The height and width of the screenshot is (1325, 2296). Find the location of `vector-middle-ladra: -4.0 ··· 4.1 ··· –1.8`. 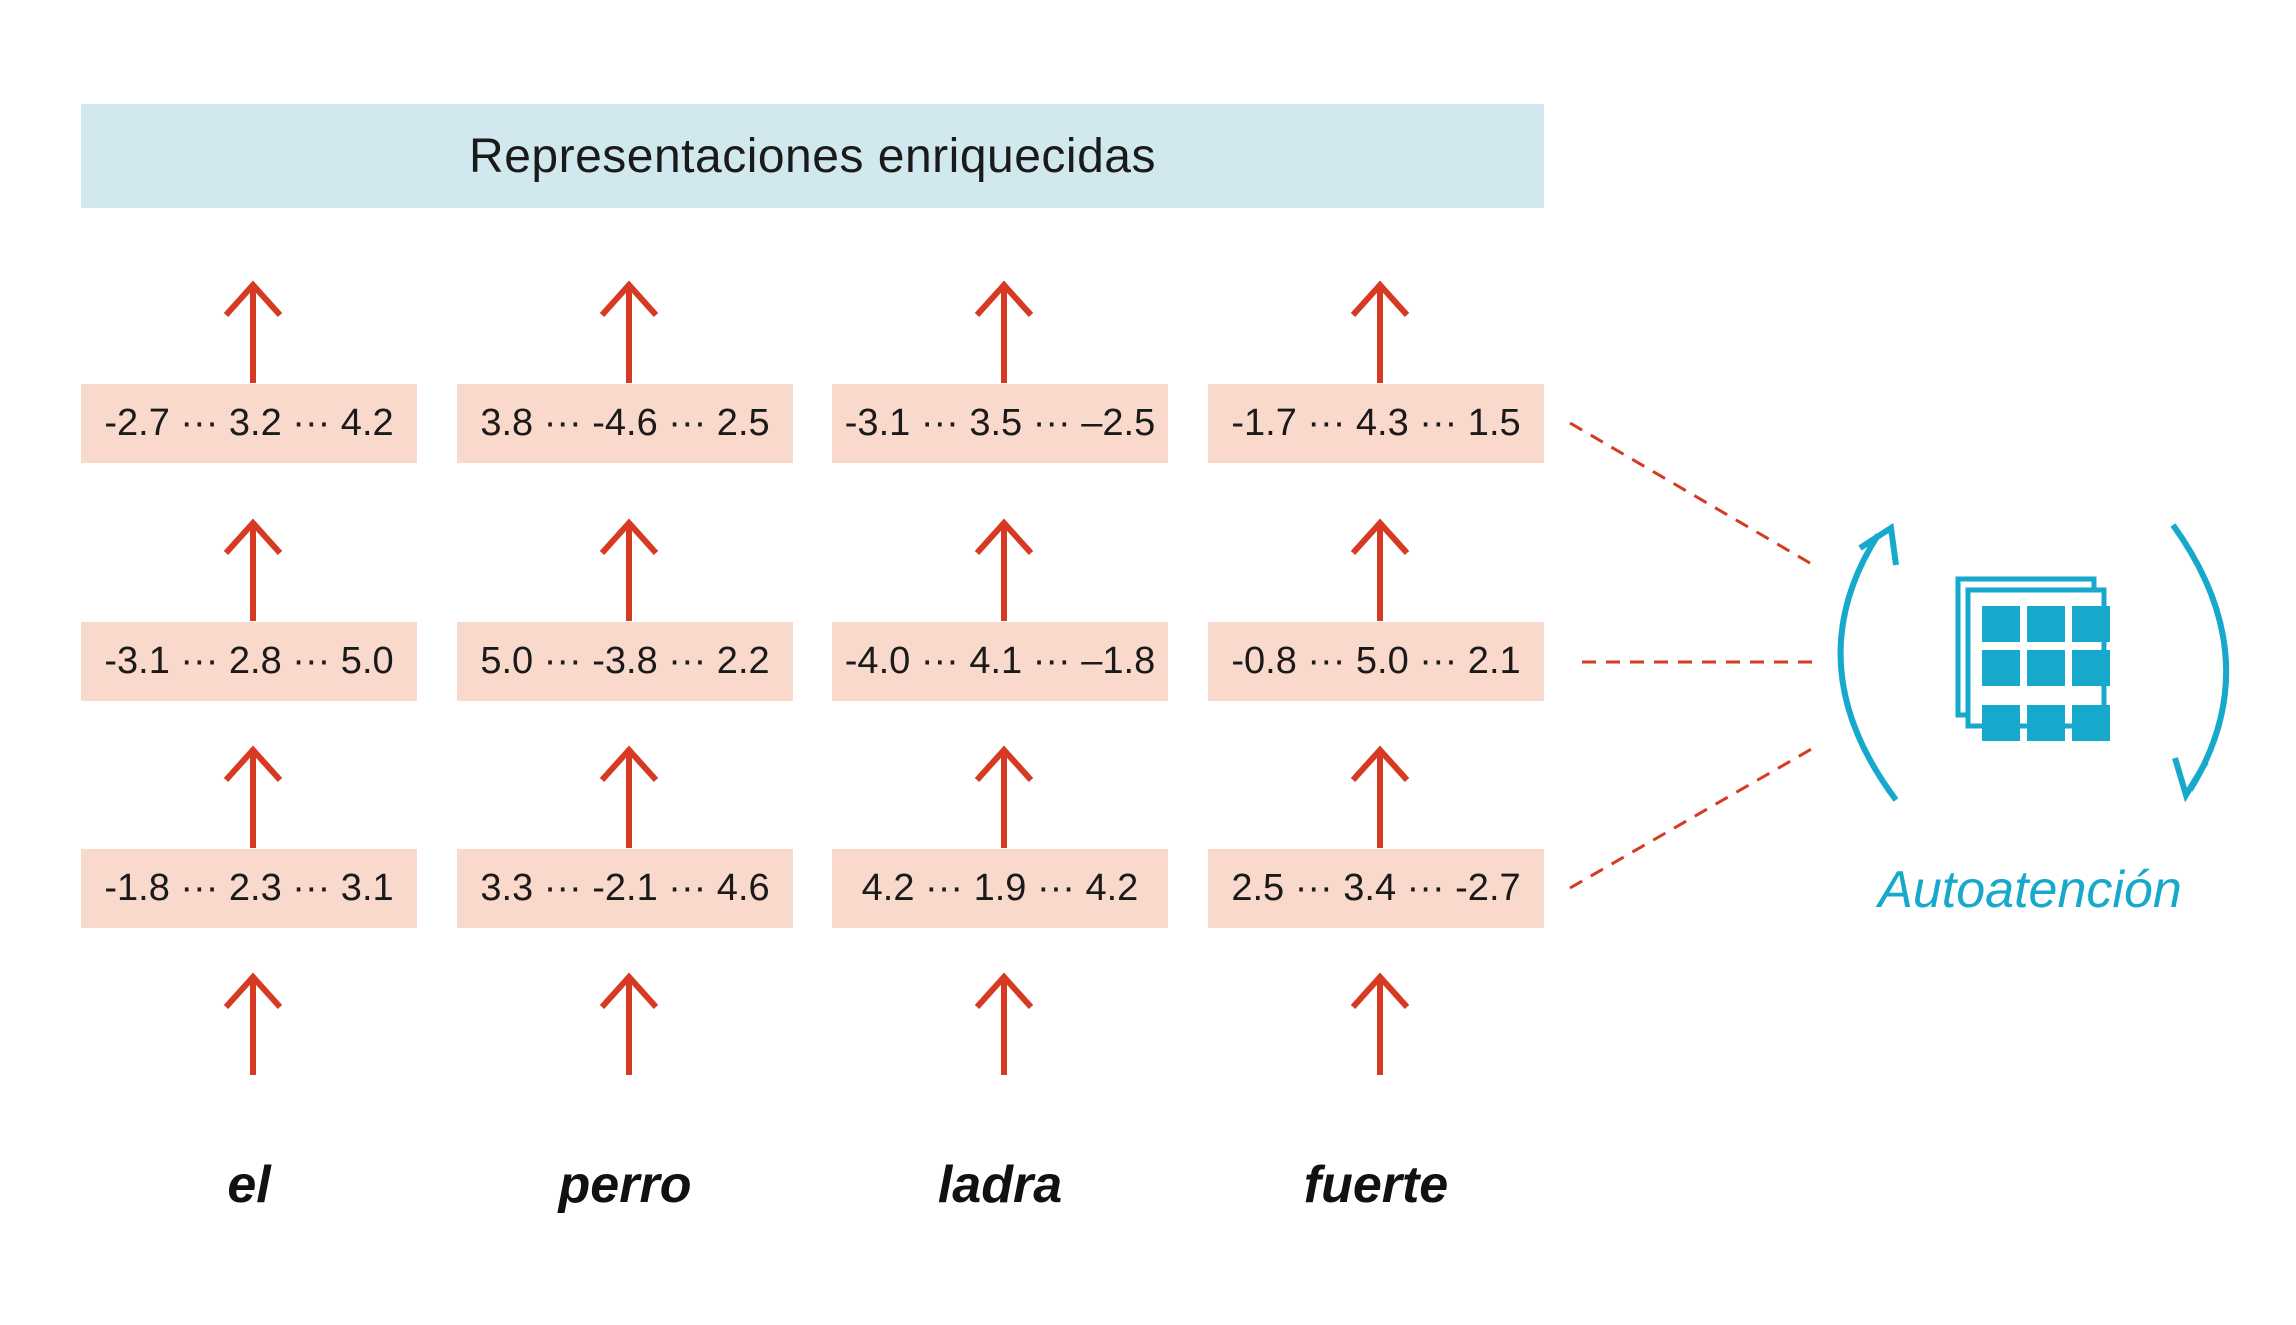

vector-middle-ladra: -4.0 ··· 4.1 ··· –1.8 is located at coordinates (1000, 661).